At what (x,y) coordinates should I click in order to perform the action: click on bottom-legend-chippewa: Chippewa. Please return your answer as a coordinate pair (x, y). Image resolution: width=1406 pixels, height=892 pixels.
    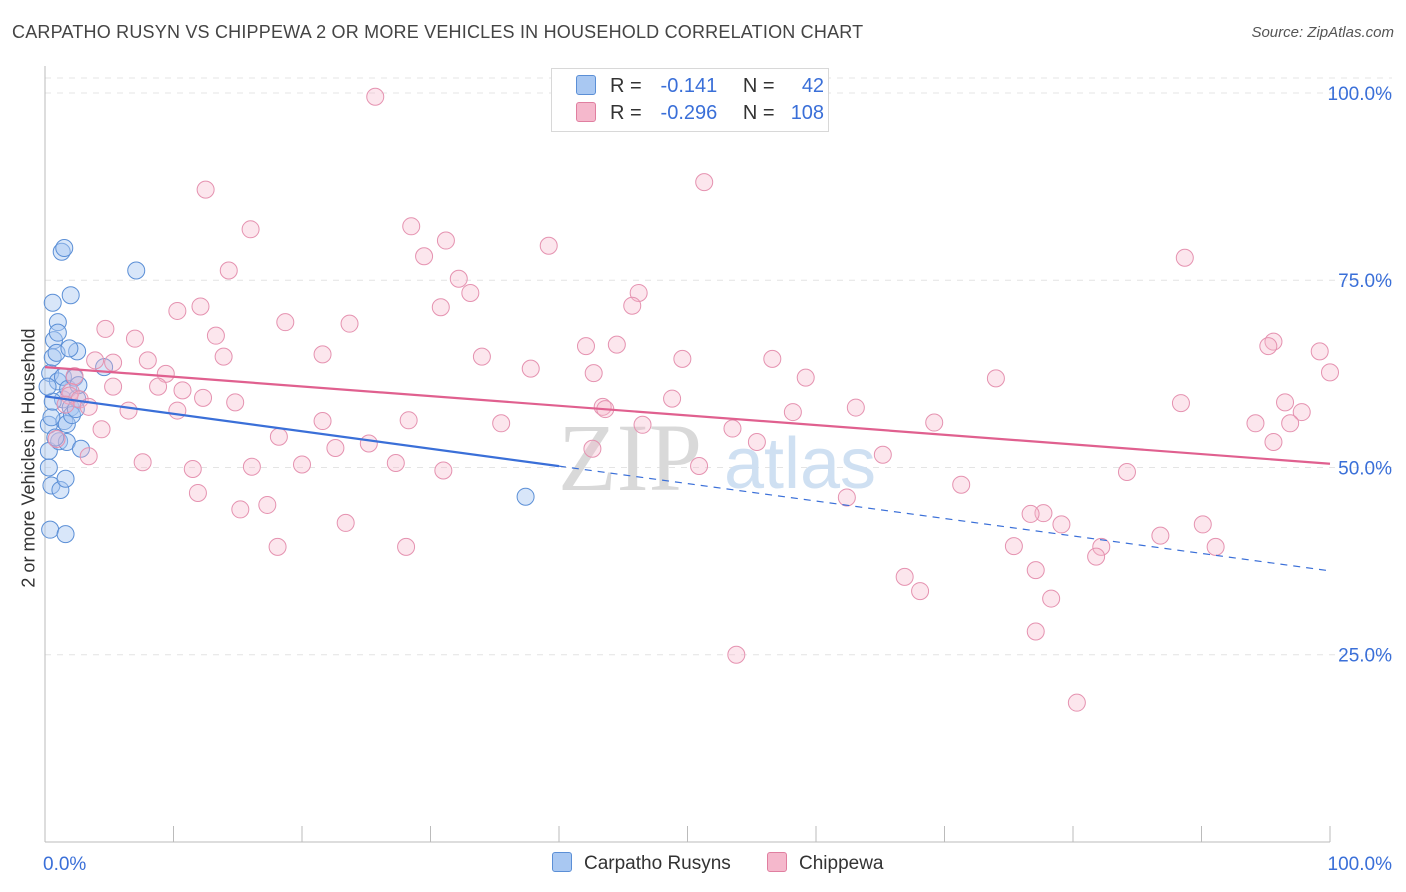
    Looking at the image, I should click on (825, 863).